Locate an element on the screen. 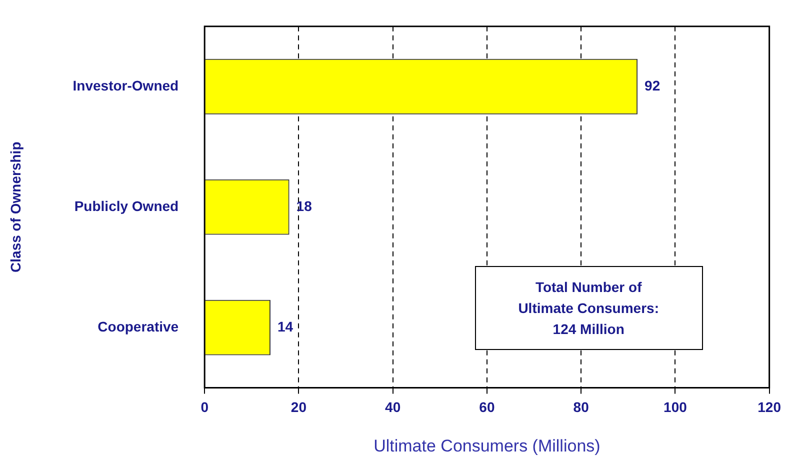 The width and height of the screenshot is (787, 465). note-box: Total Number of Ultimate Consumers: 124 Million is located at coordinates (588, 308).